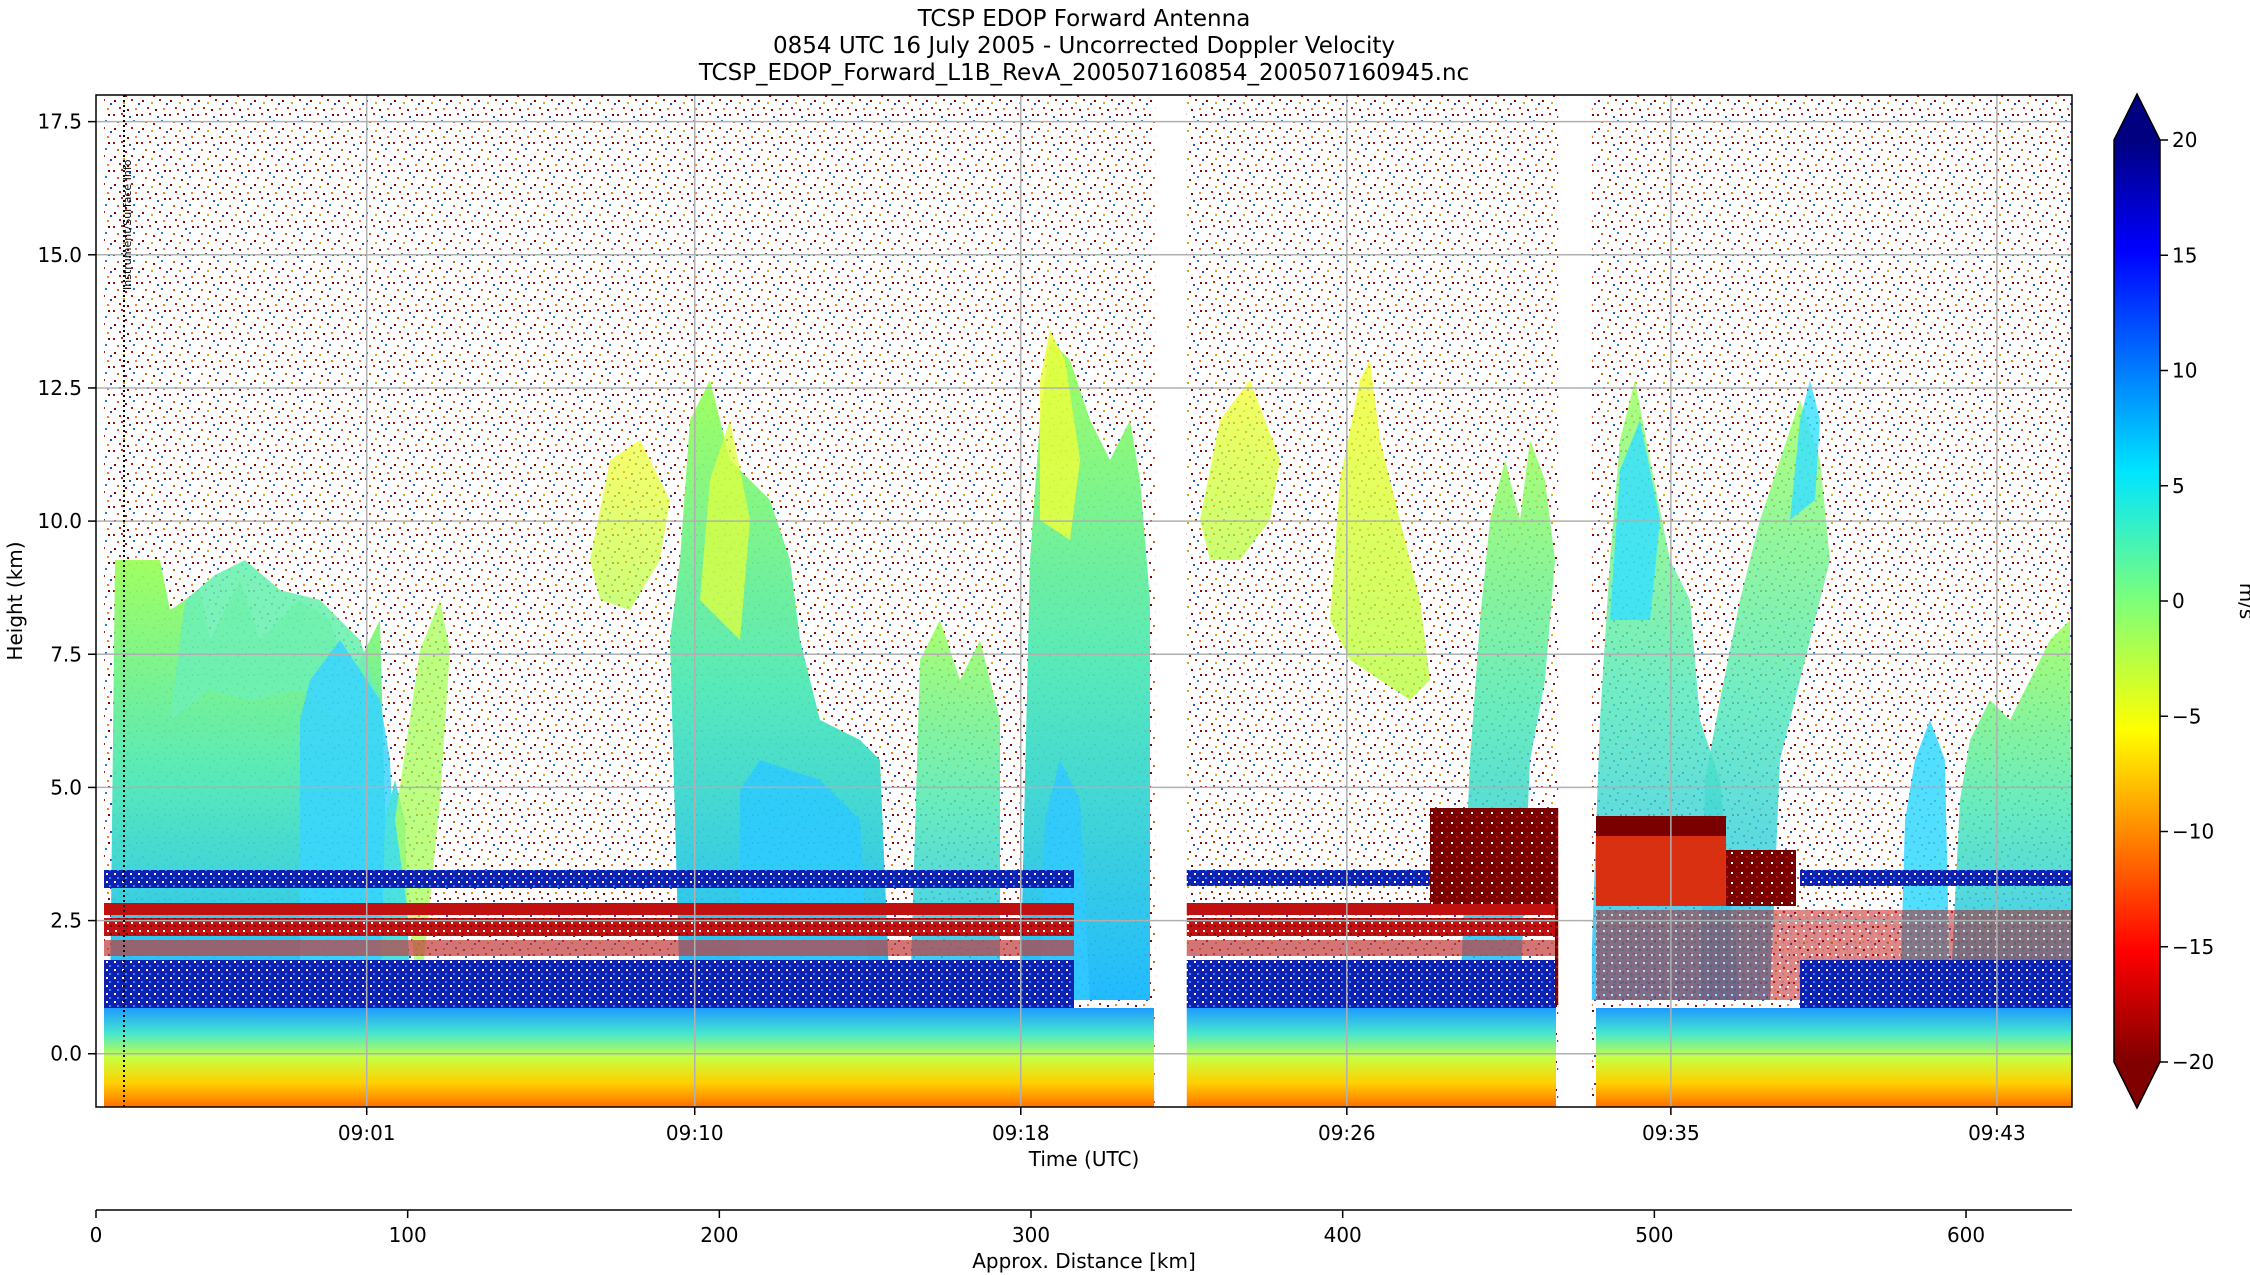 The width and height of the screenshot is (2250, 1275). Describe the element at coordinates (2178, 486) in the screenshot. I see `colorbar-tick-label: 5` at that location.